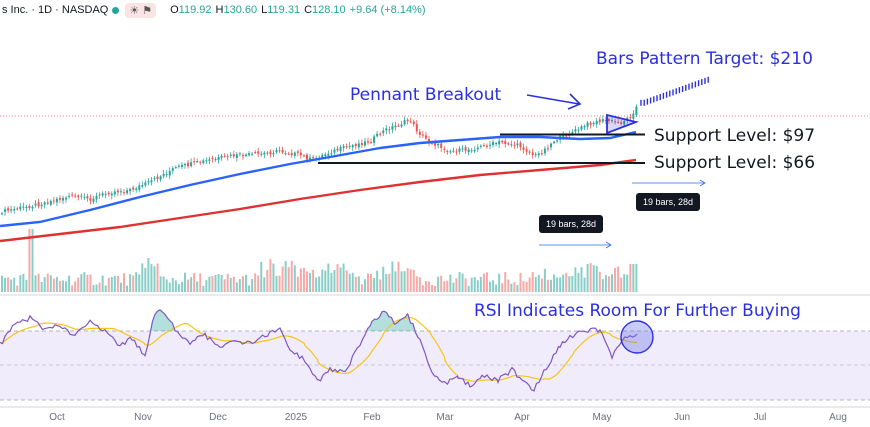 The height and width of the screenshot is (427, 870). Describe the element at coordinates (319, 349) in the screenshot. I see `rsi-ma-line` at that location.